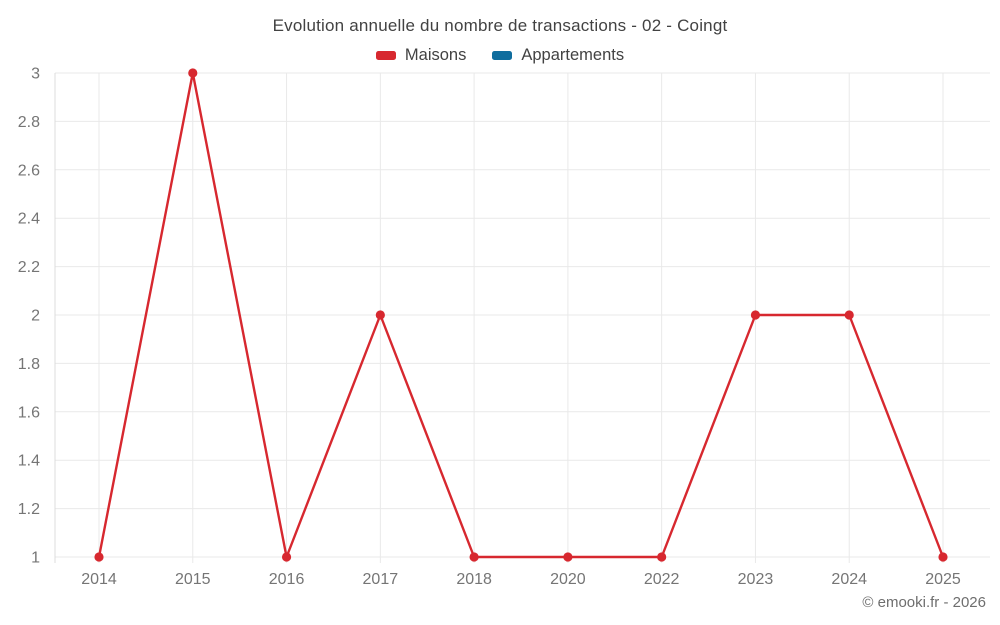 This screenshot has height=625, width=1000. Describe the element at coordinates (943, 579) in the screenshot. I see `x-axis-tick-label: 2025` at that location.